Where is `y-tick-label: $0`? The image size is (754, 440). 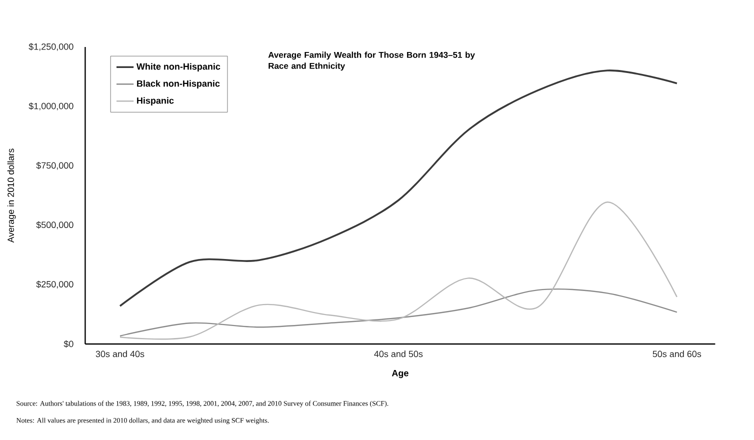
y-tick-label: $0 is located at coordinates (69, 344).